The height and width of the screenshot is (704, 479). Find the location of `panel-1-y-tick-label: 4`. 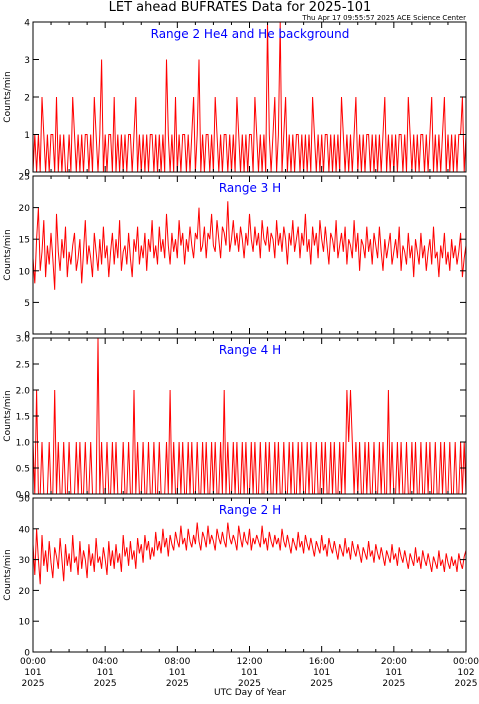

panel-1-y-tick-label: 4 is located at coordinates (27, 24).